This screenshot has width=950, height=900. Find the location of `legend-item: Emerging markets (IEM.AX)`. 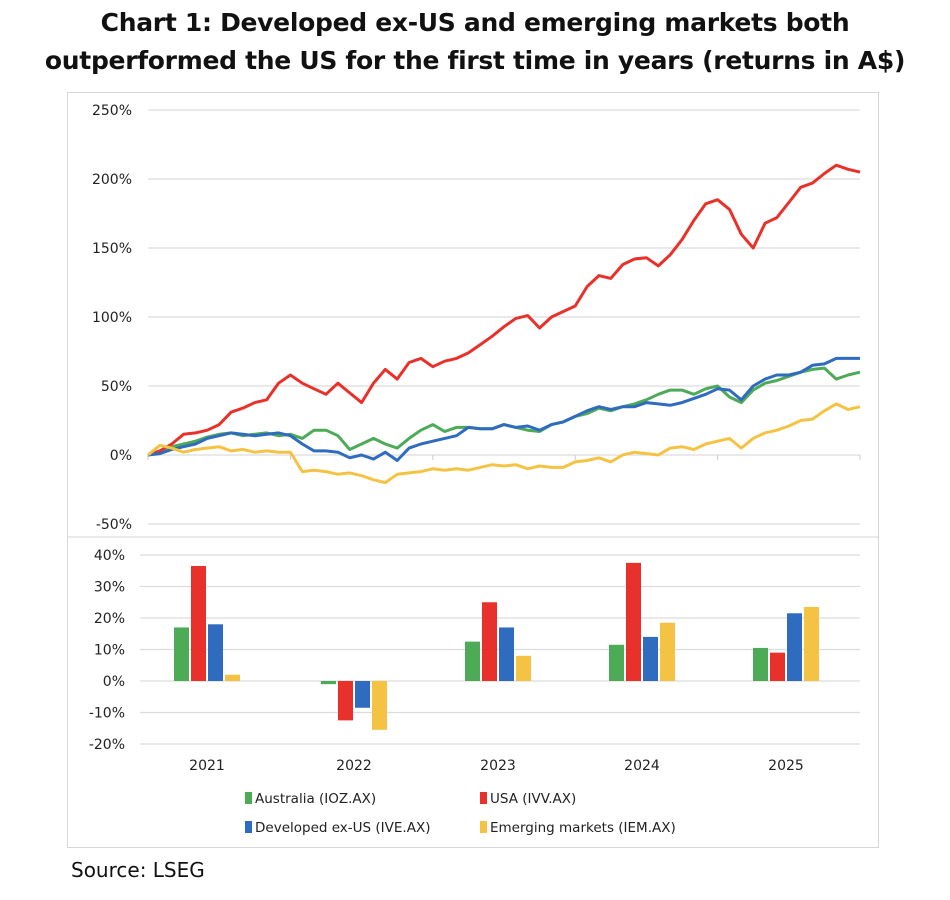

legend-item: Emerging markets (IEM.AX) is located at coordinates (578, 828).